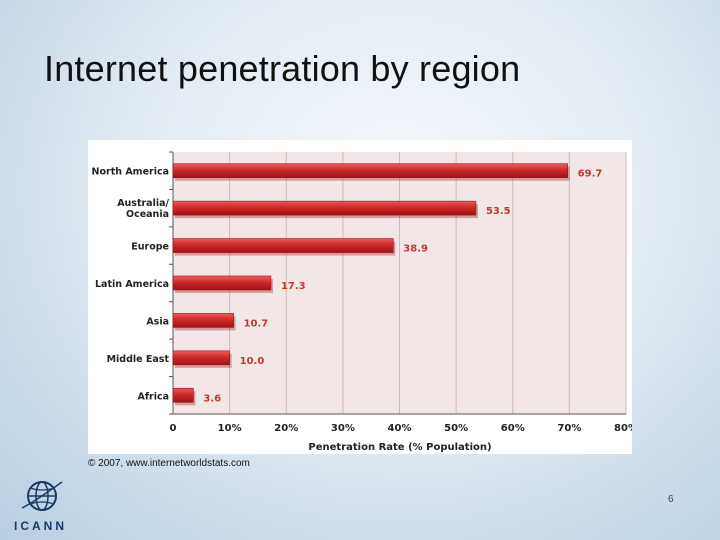 The image size is (720, 540). I want to click on icann-globe-icon, so click(42, 496).